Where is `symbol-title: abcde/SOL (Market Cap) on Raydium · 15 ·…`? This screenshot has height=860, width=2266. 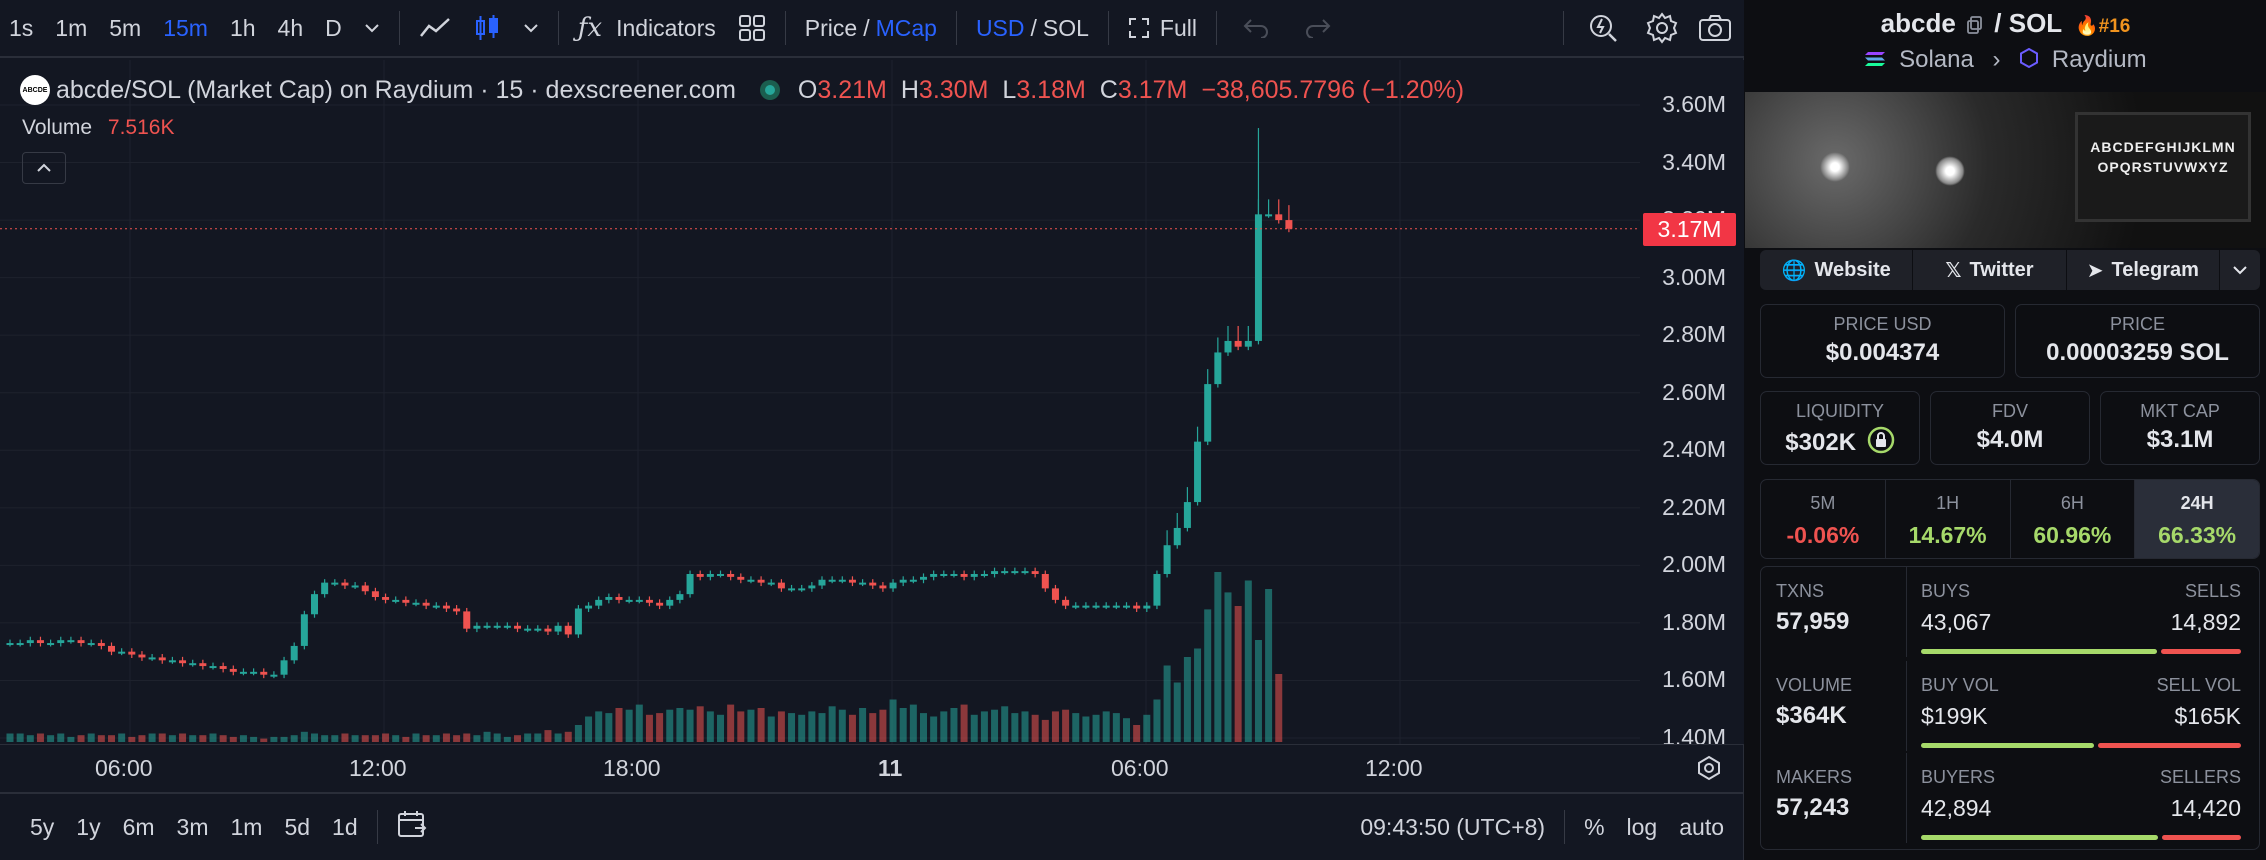 symbol-title: abcde/SOL (Market Cap) on Raydium · 15 ·… is located at coordinates (396, 89).